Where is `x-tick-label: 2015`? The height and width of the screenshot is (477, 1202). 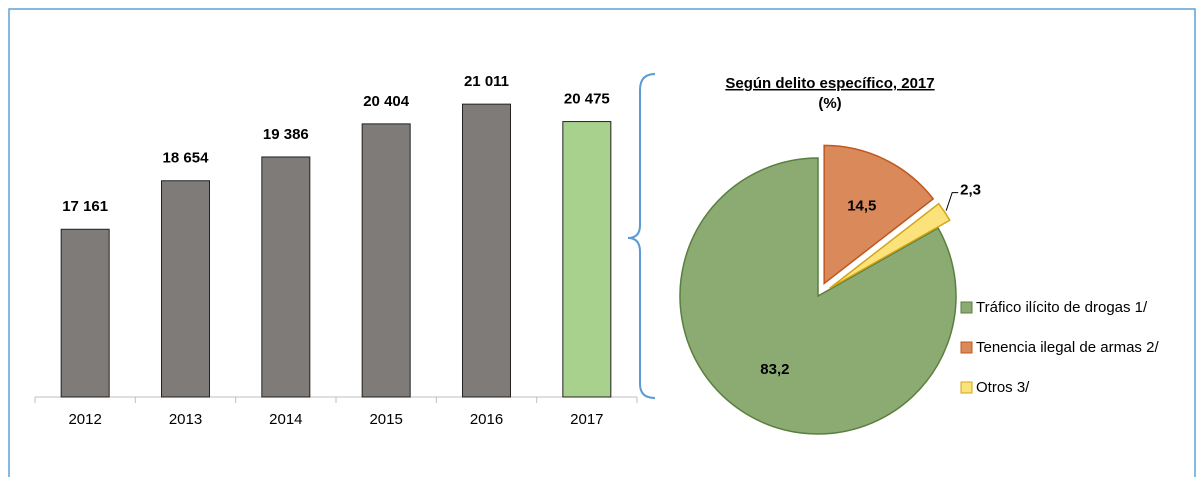 x-tick-label: 2015 is located at coordinates (385, 419).